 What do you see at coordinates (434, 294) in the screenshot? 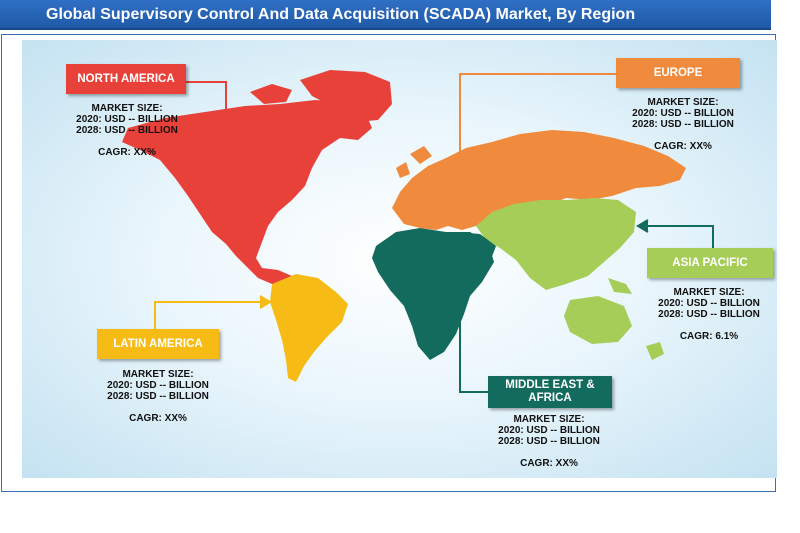
I see `middle-east-africa-shape` at bounding box center [434, 294].